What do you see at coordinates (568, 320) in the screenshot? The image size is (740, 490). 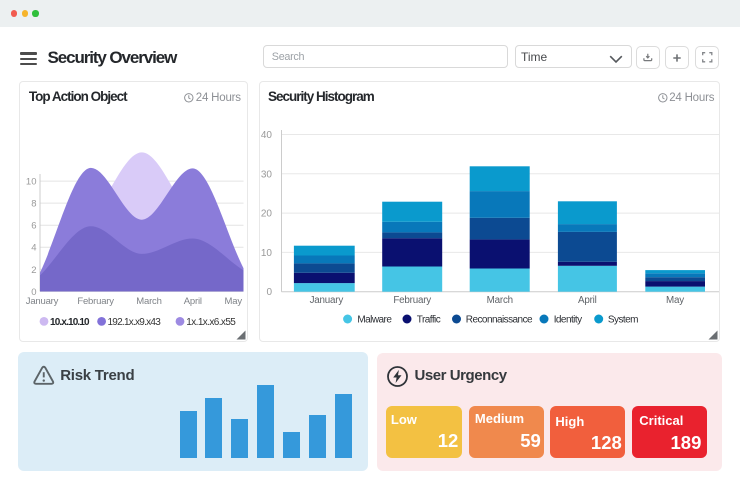 I see `svg-text: Identity` at bounding box center [568, 320].